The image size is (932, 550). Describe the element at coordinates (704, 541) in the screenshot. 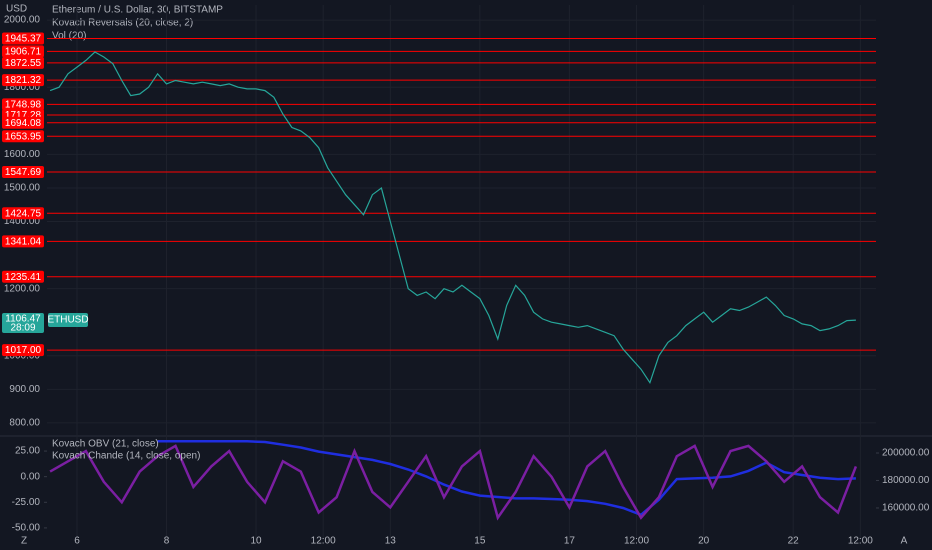

I see `x-tick-label: 20` at that location.